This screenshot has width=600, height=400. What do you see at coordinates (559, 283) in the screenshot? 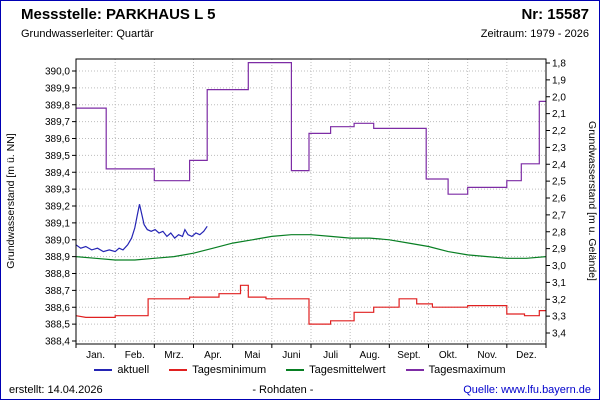
I see `y-right-tick-label: 3,1` at bounding box center [559, 283].